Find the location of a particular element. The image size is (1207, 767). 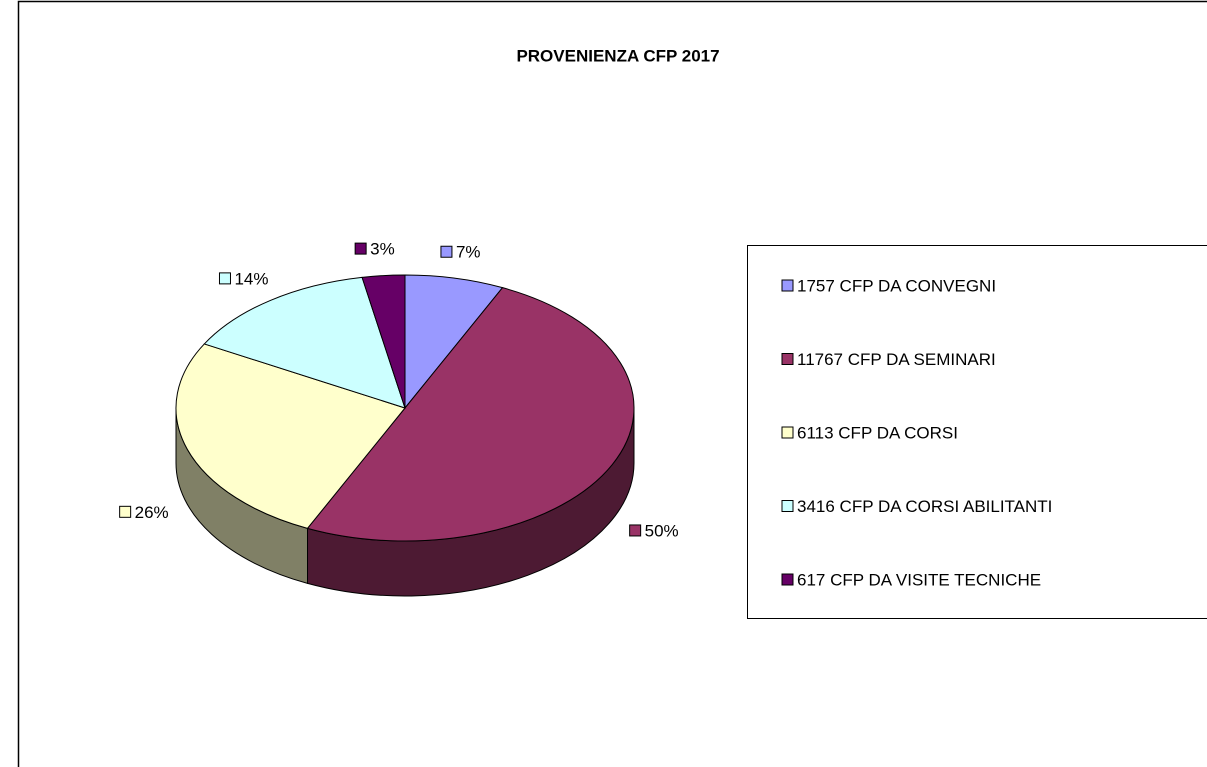

legend-label: 11767 CFP DA SEMINARI is located at coordinates (896, 359).